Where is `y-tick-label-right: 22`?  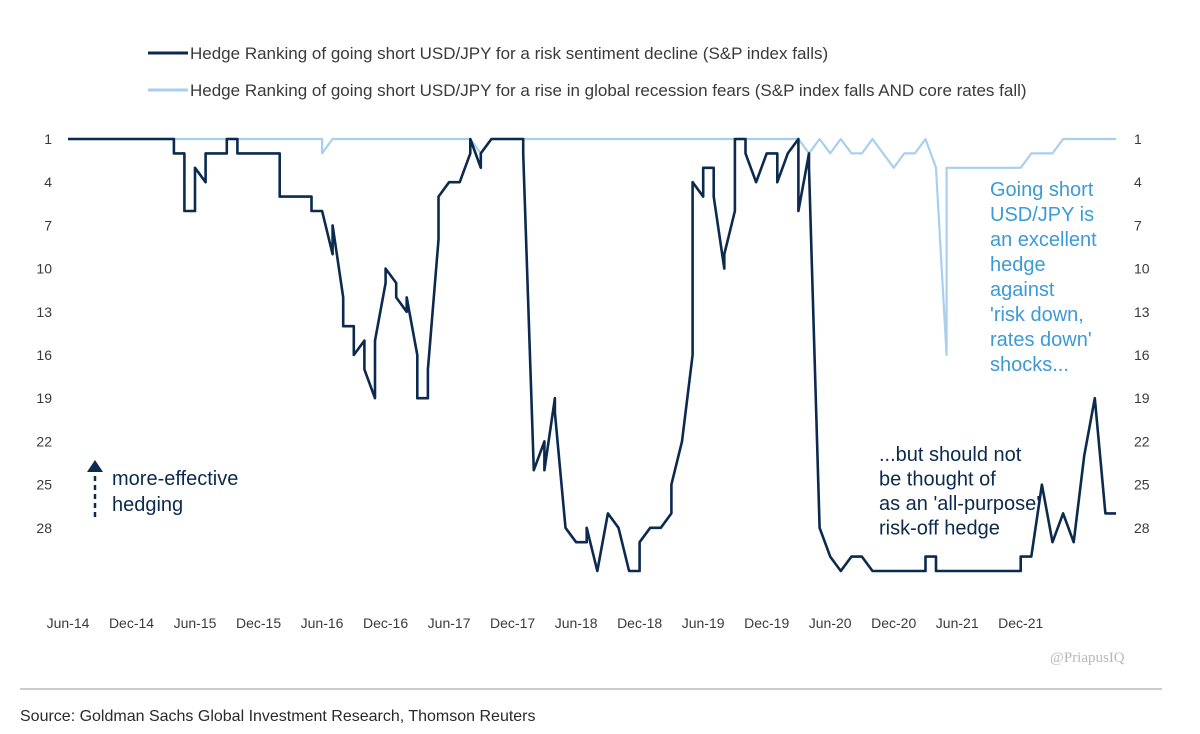 y-tick-label-right: 22 is located at coordinates (1142, 441).